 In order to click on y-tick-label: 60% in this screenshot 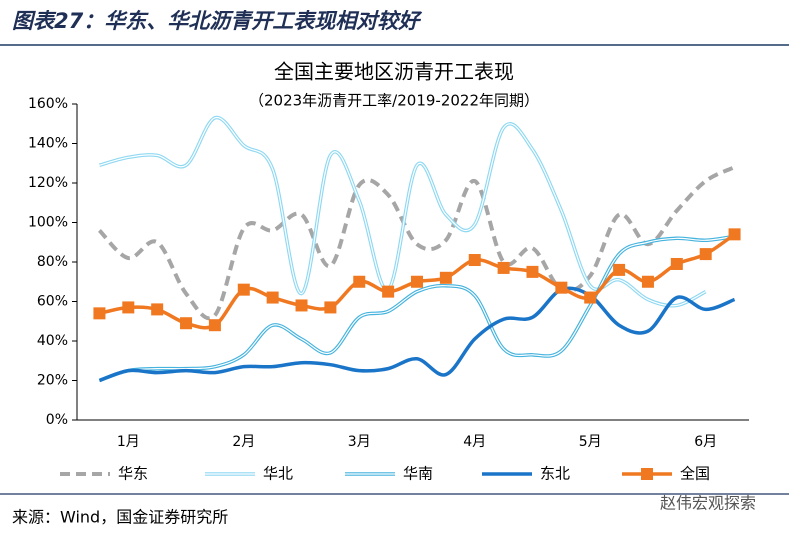, I will do `click(52, 302)`.